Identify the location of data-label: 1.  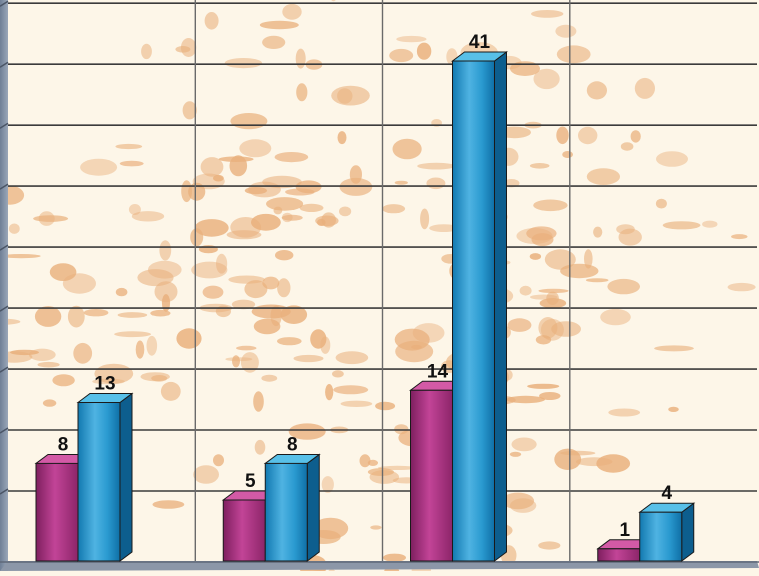
(625, 530).